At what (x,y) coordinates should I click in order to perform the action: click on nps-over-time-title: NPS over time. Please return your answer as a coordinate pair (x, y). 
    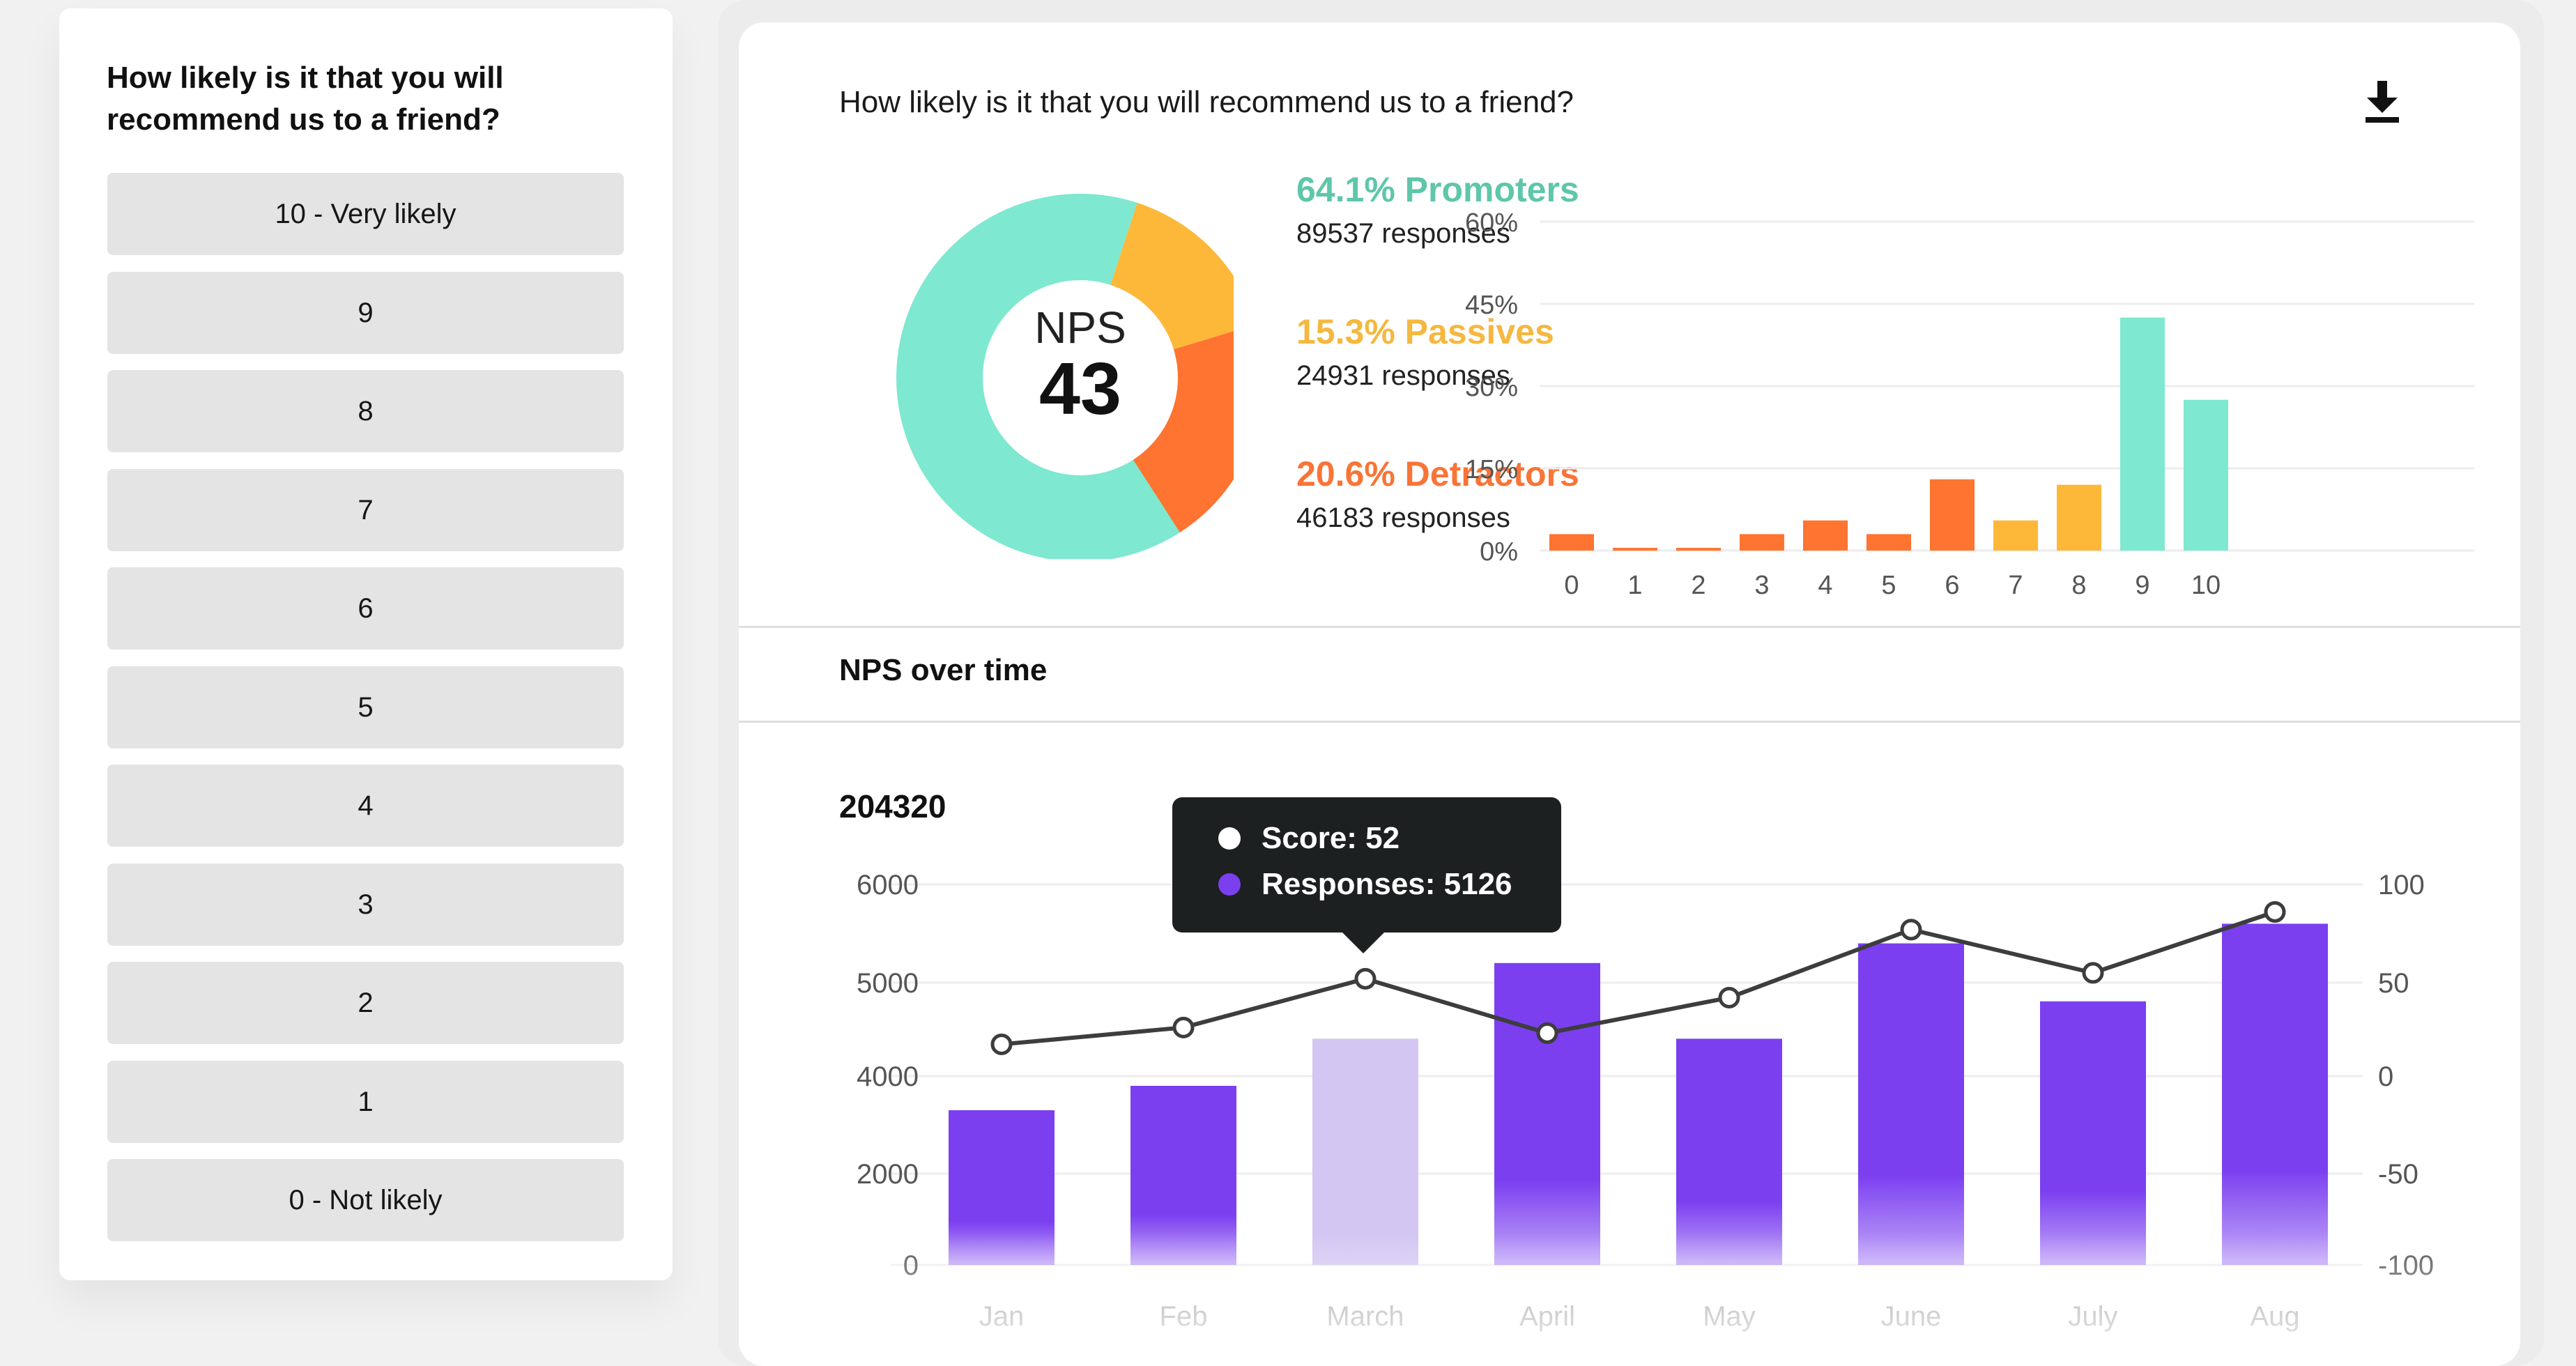
    Looking at the image, I should click on (943, 670).